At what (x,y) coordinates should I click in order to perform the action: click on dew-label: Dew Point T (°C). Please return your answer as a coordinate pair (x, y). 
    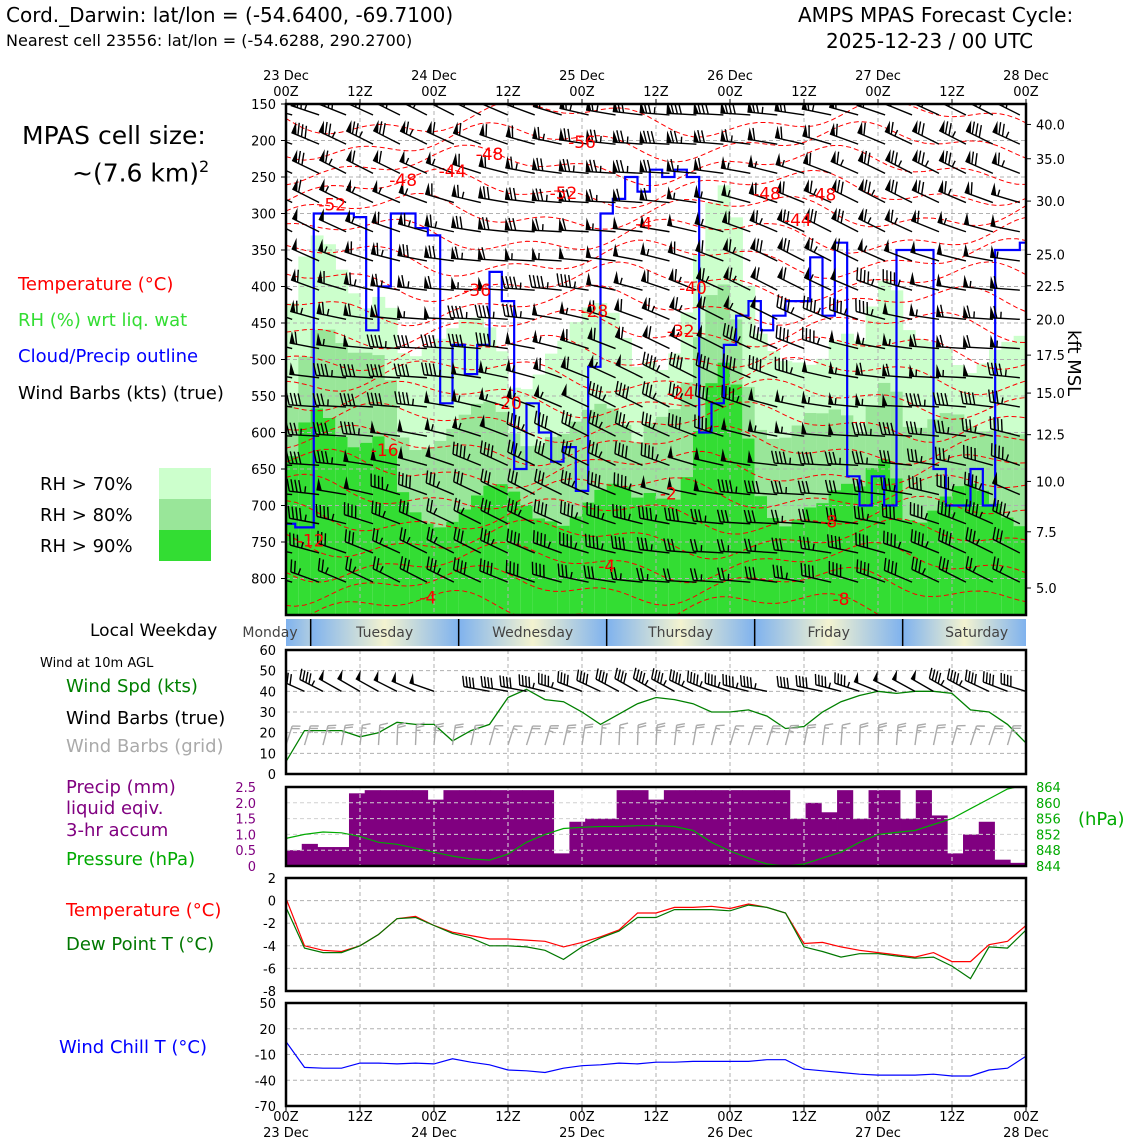
    Looking at the image, I should click on (140, 944).